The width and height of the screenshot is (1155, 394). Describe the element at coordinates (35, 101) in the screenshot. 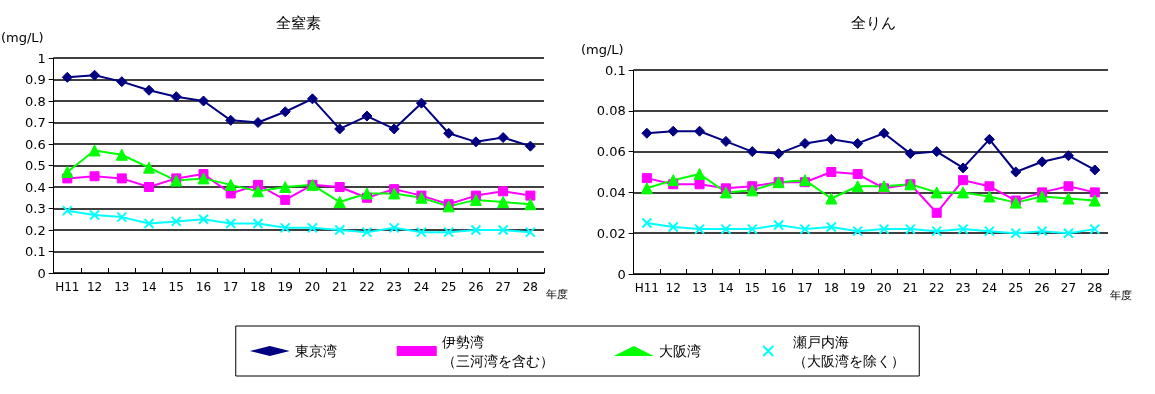

I see `y-tick-label: 0.8` at that location.